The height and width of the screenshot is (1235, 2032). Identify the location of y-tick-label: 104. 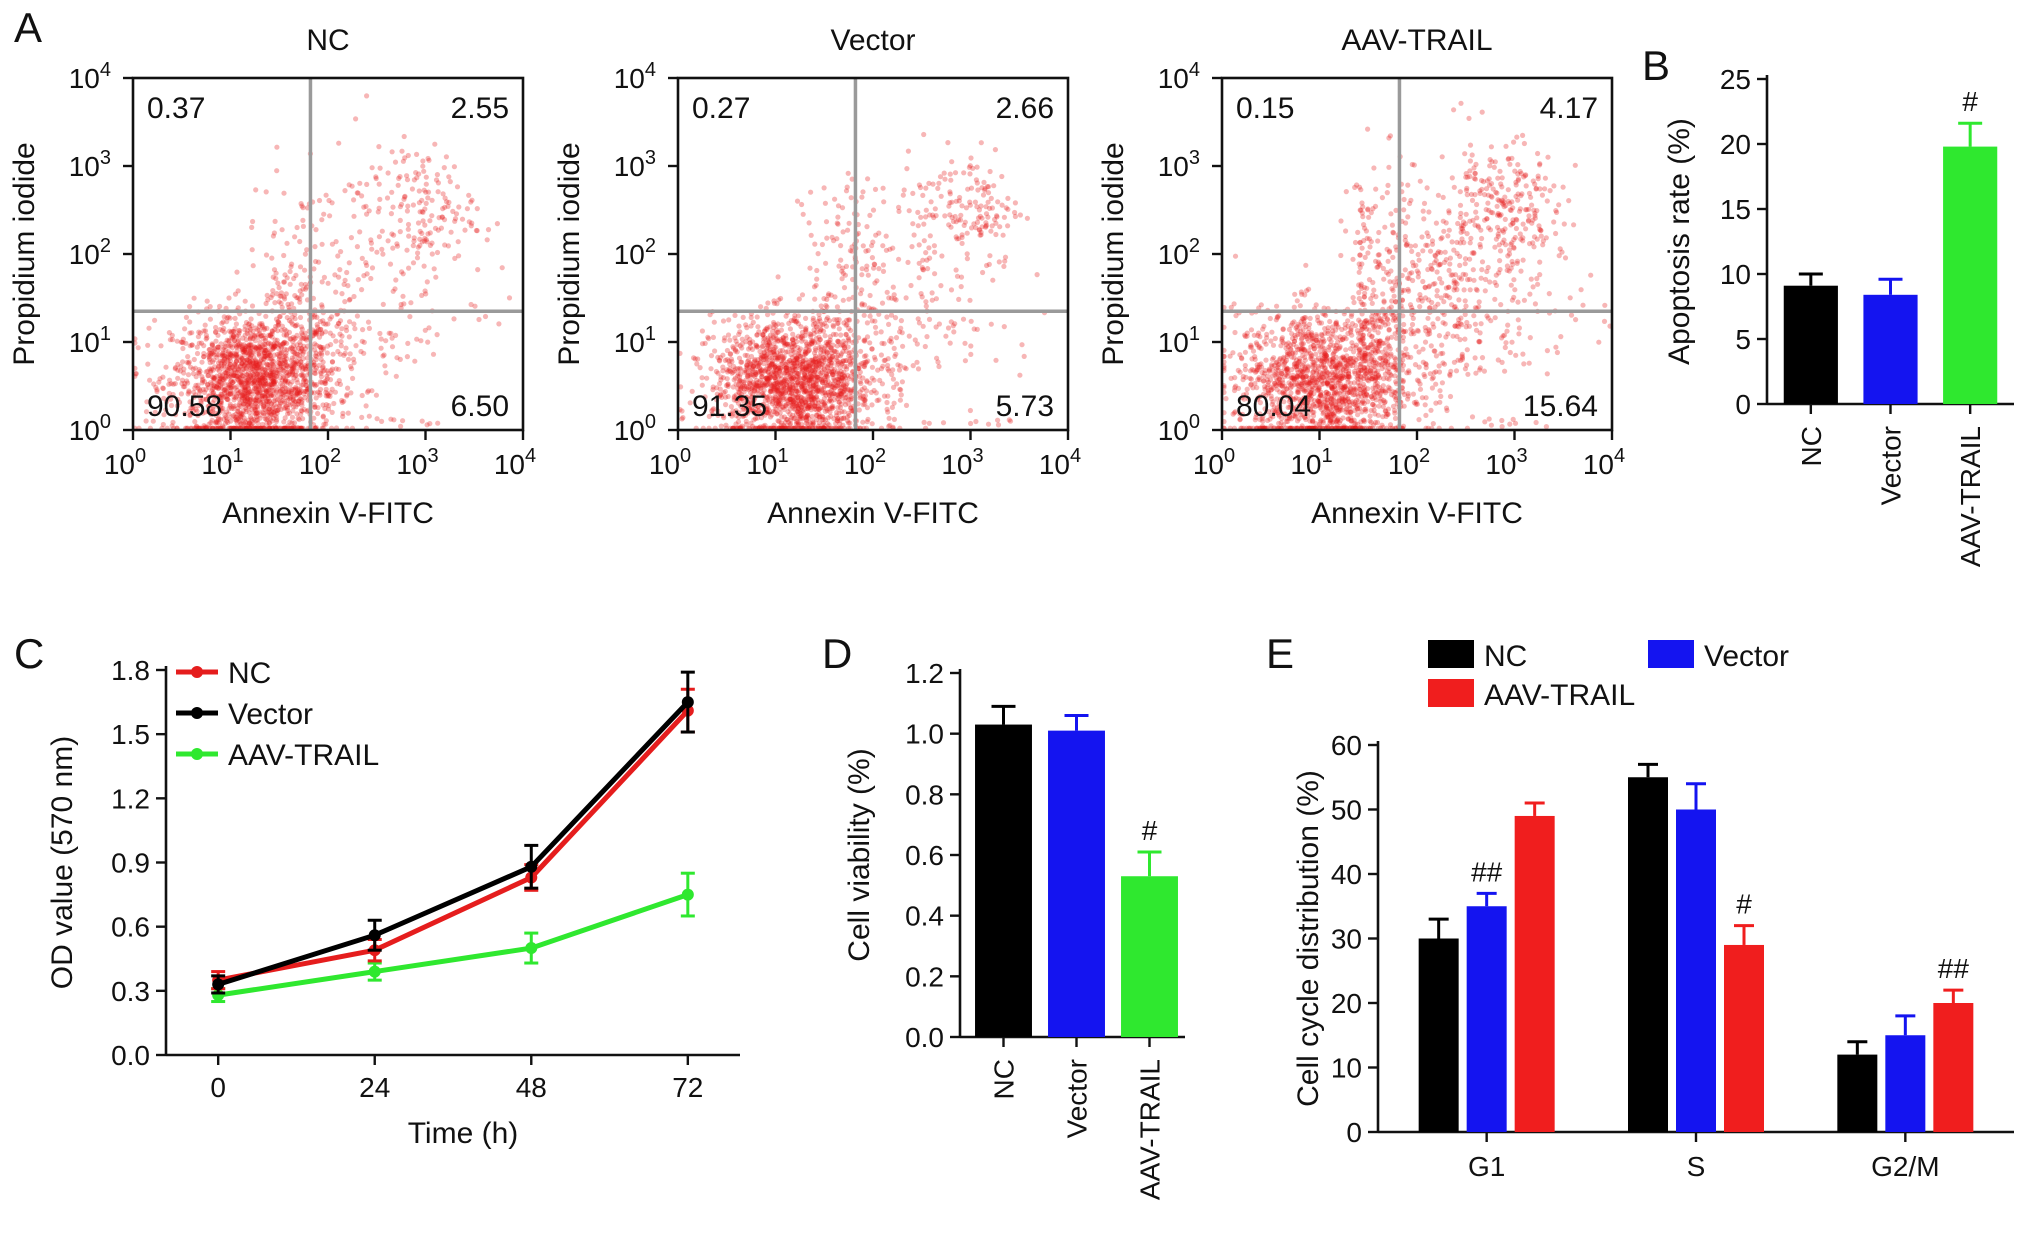
(90, 76).